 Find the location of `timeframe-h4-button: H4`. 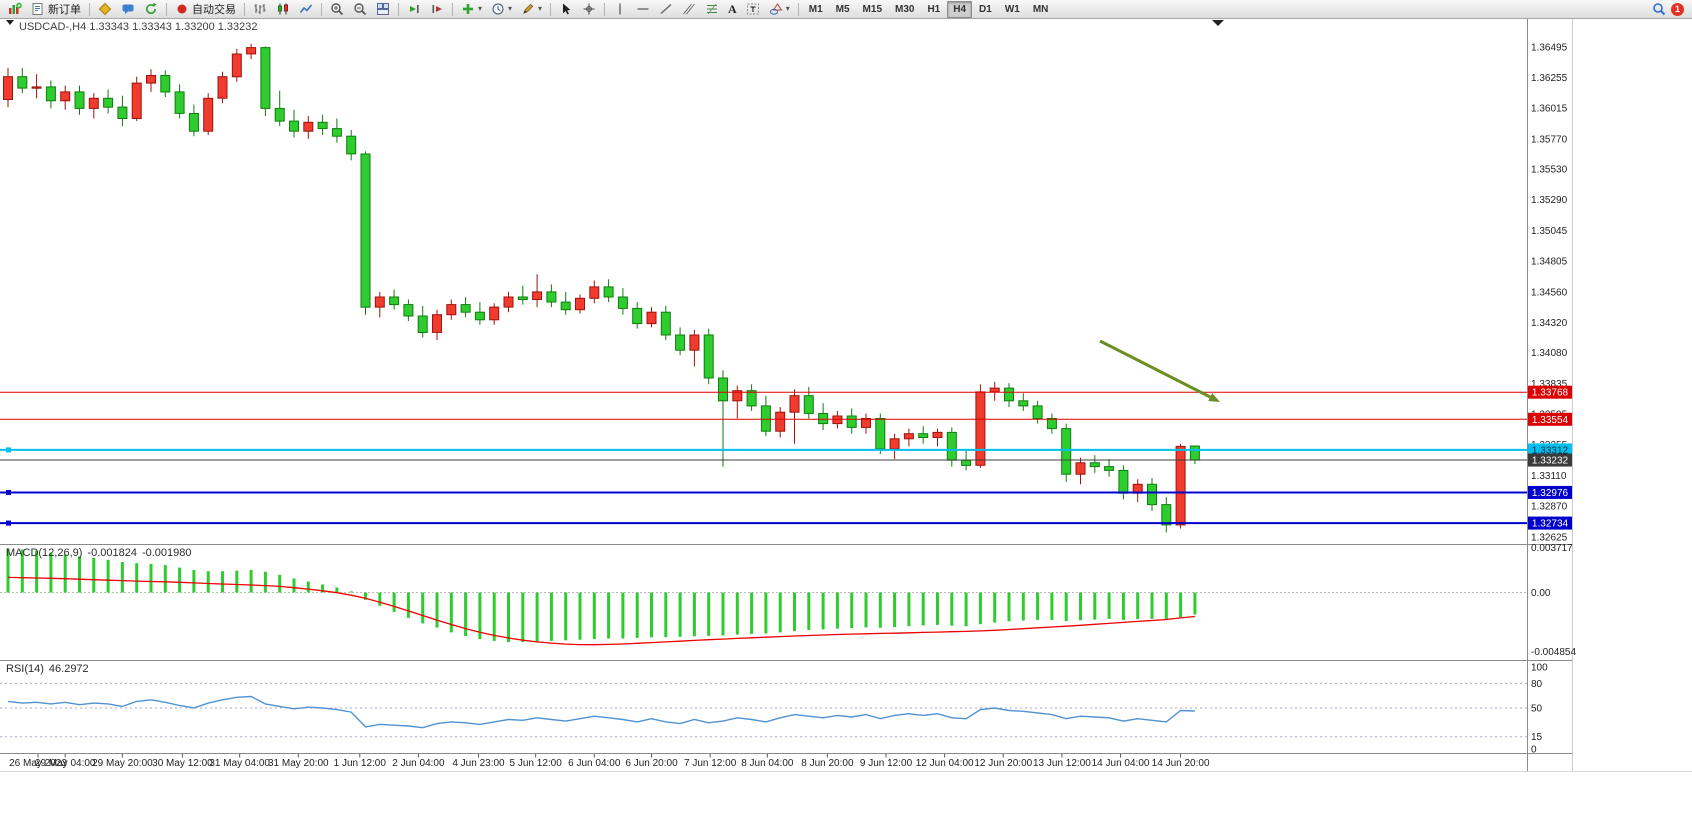

timeframe-h4-button: H4 is located at coordinates (960, 9).